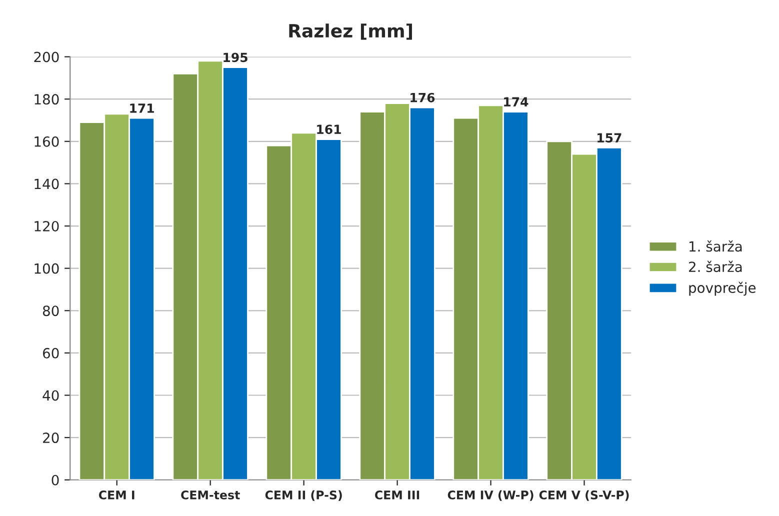 Image resolution: width=779 pixels, height=516 pixels. Describe the element at coordinates (584, 495) in the screenshot. I see `x-tick-label: CEM V (S-V-P)` at that location.